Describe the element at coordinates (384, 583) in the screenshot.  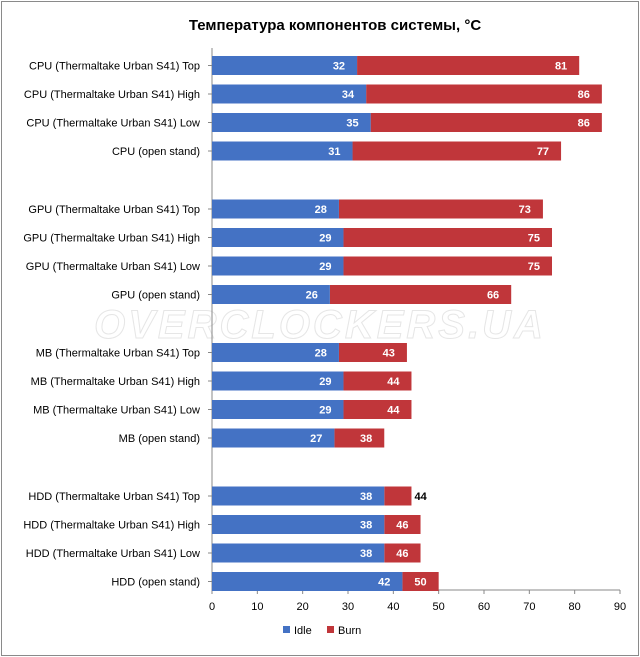
I see `bar-idle-value: 42` at that location.